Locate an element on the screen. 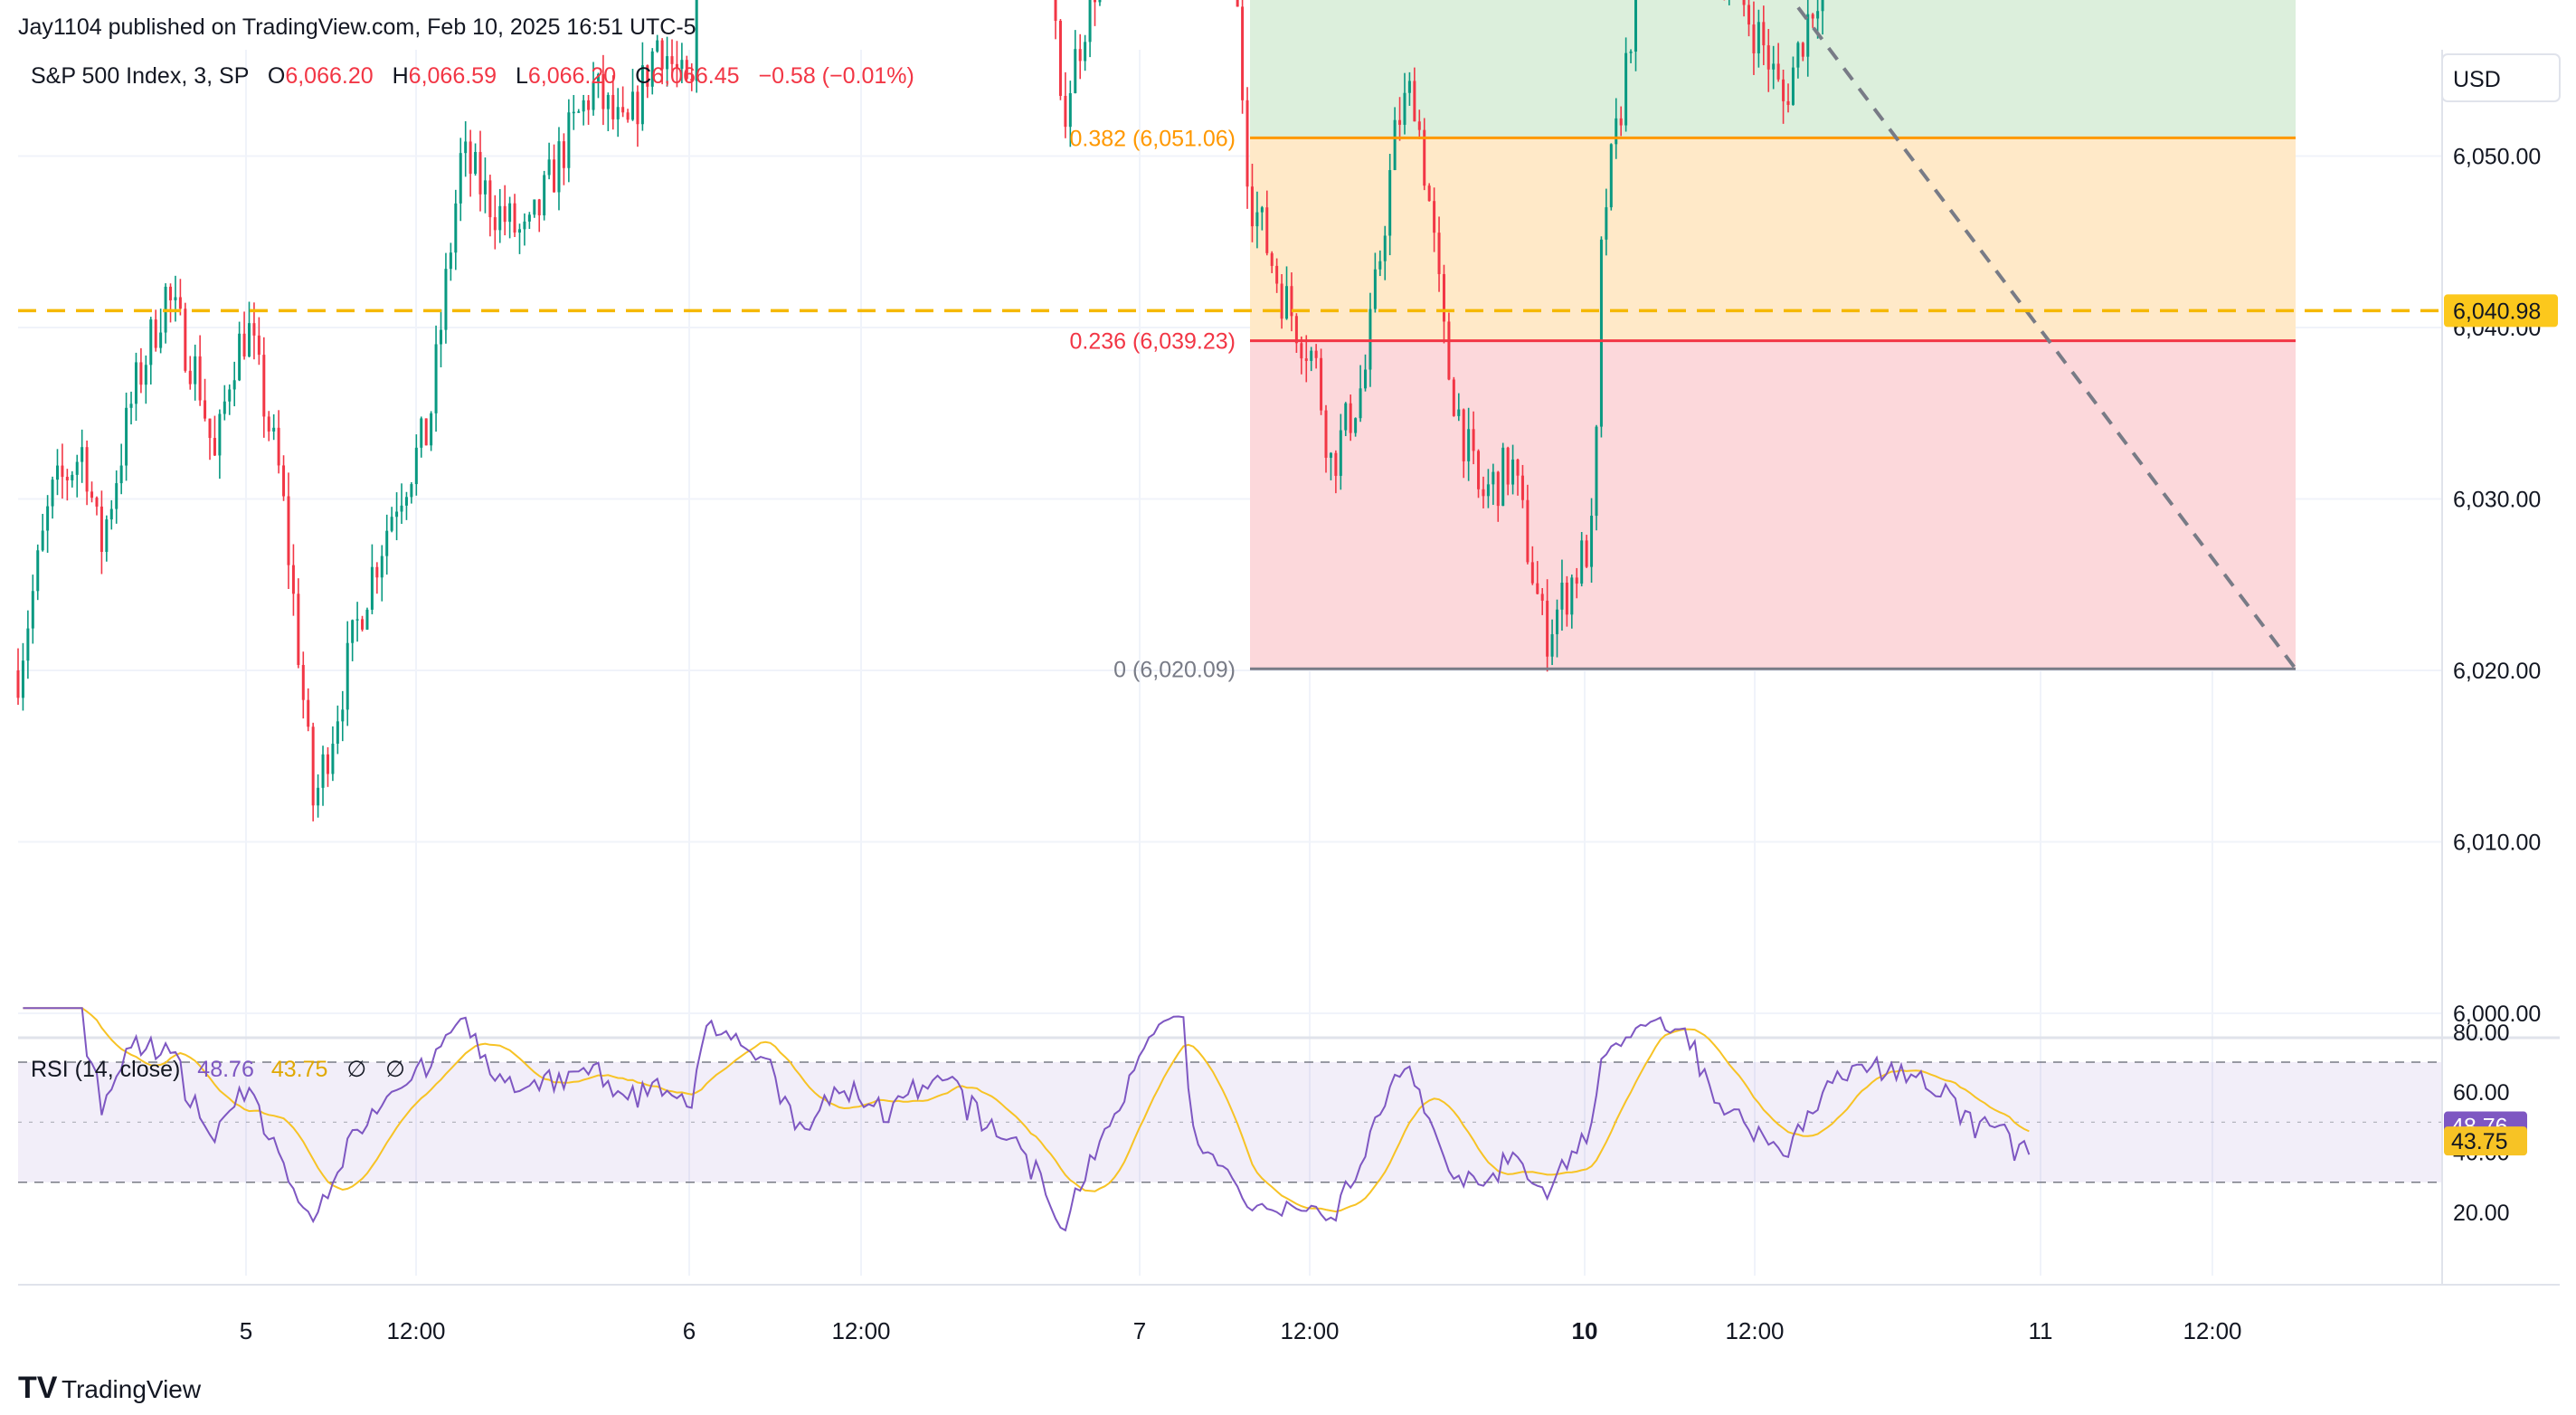  time-tick-label: 12:00 is located at coordinates (861, 1330).